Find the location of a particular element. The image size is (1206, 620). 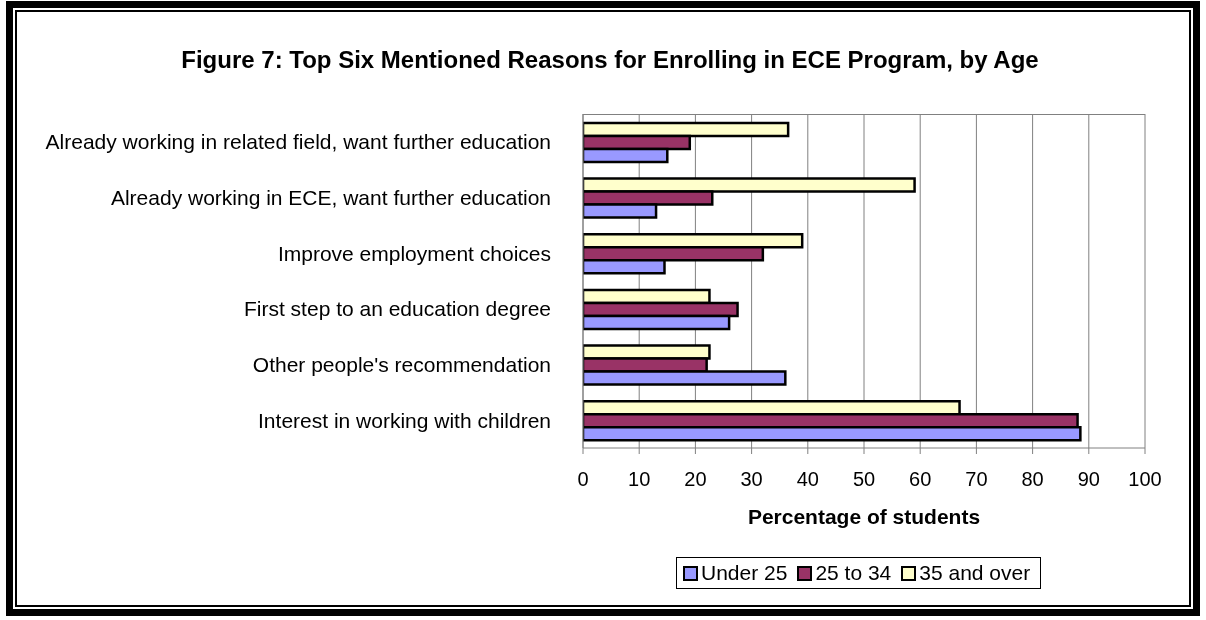

x-tick-label: 90 is located at coordinates (1088, 479).